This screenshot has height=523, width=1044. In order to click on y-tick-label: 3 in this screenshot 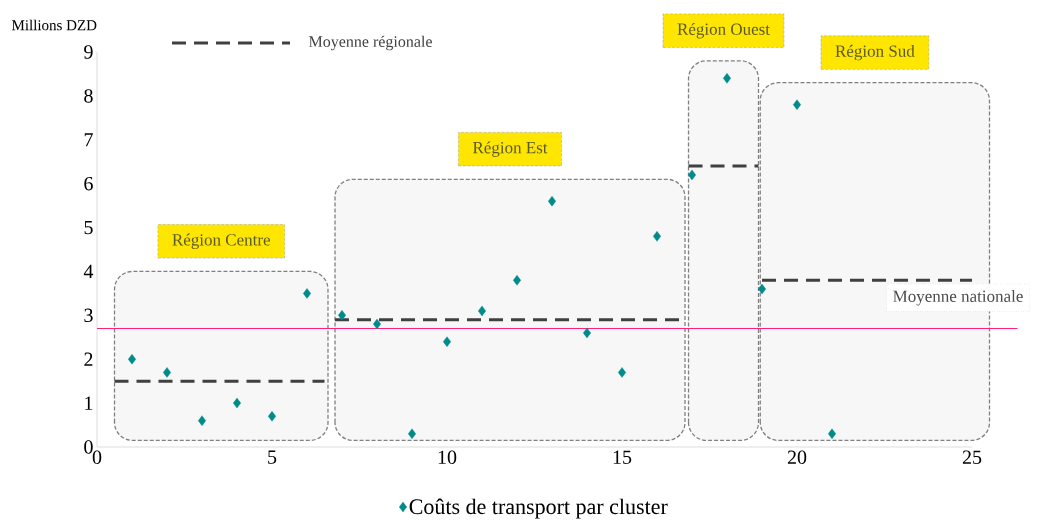, I will do `click(88, 315)`.